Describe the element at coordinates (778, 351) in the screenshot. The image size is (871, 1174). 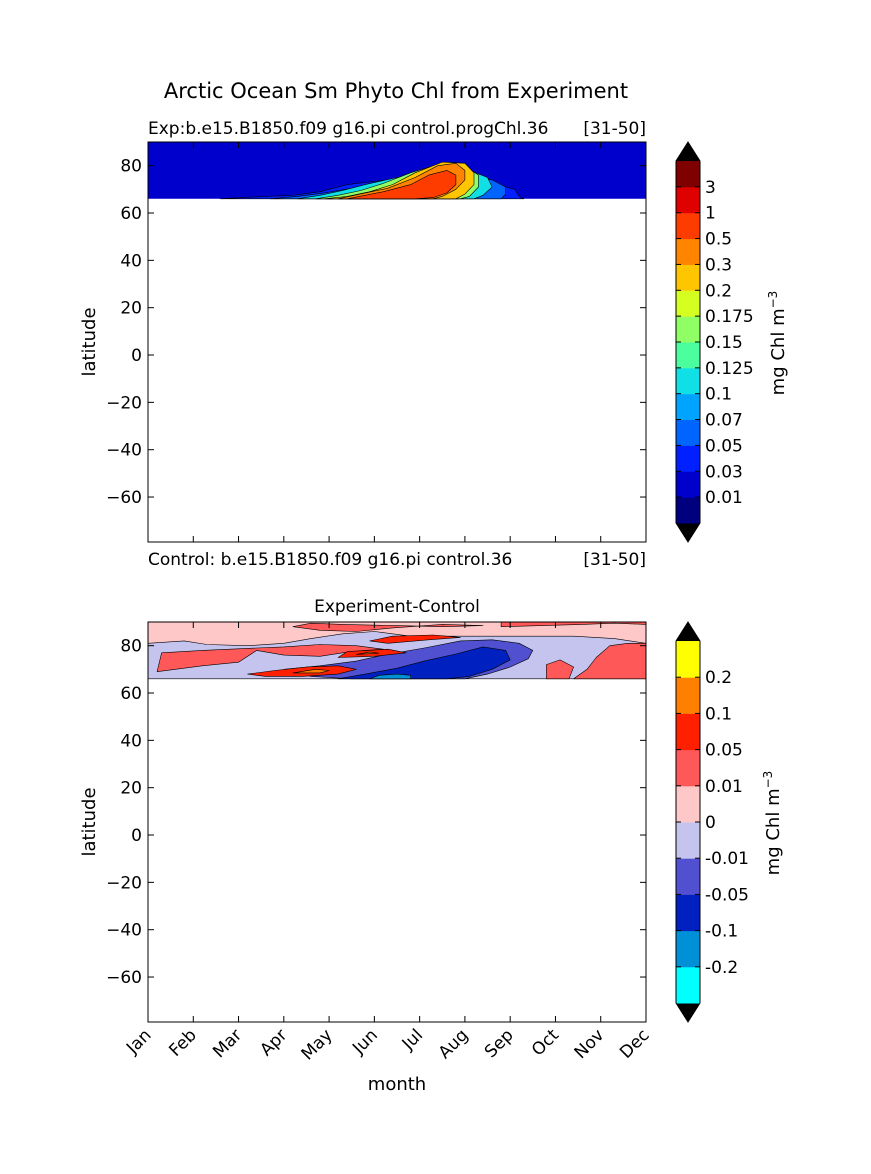
I see `top-colorbar-label-text: mg Chl m` at that location.